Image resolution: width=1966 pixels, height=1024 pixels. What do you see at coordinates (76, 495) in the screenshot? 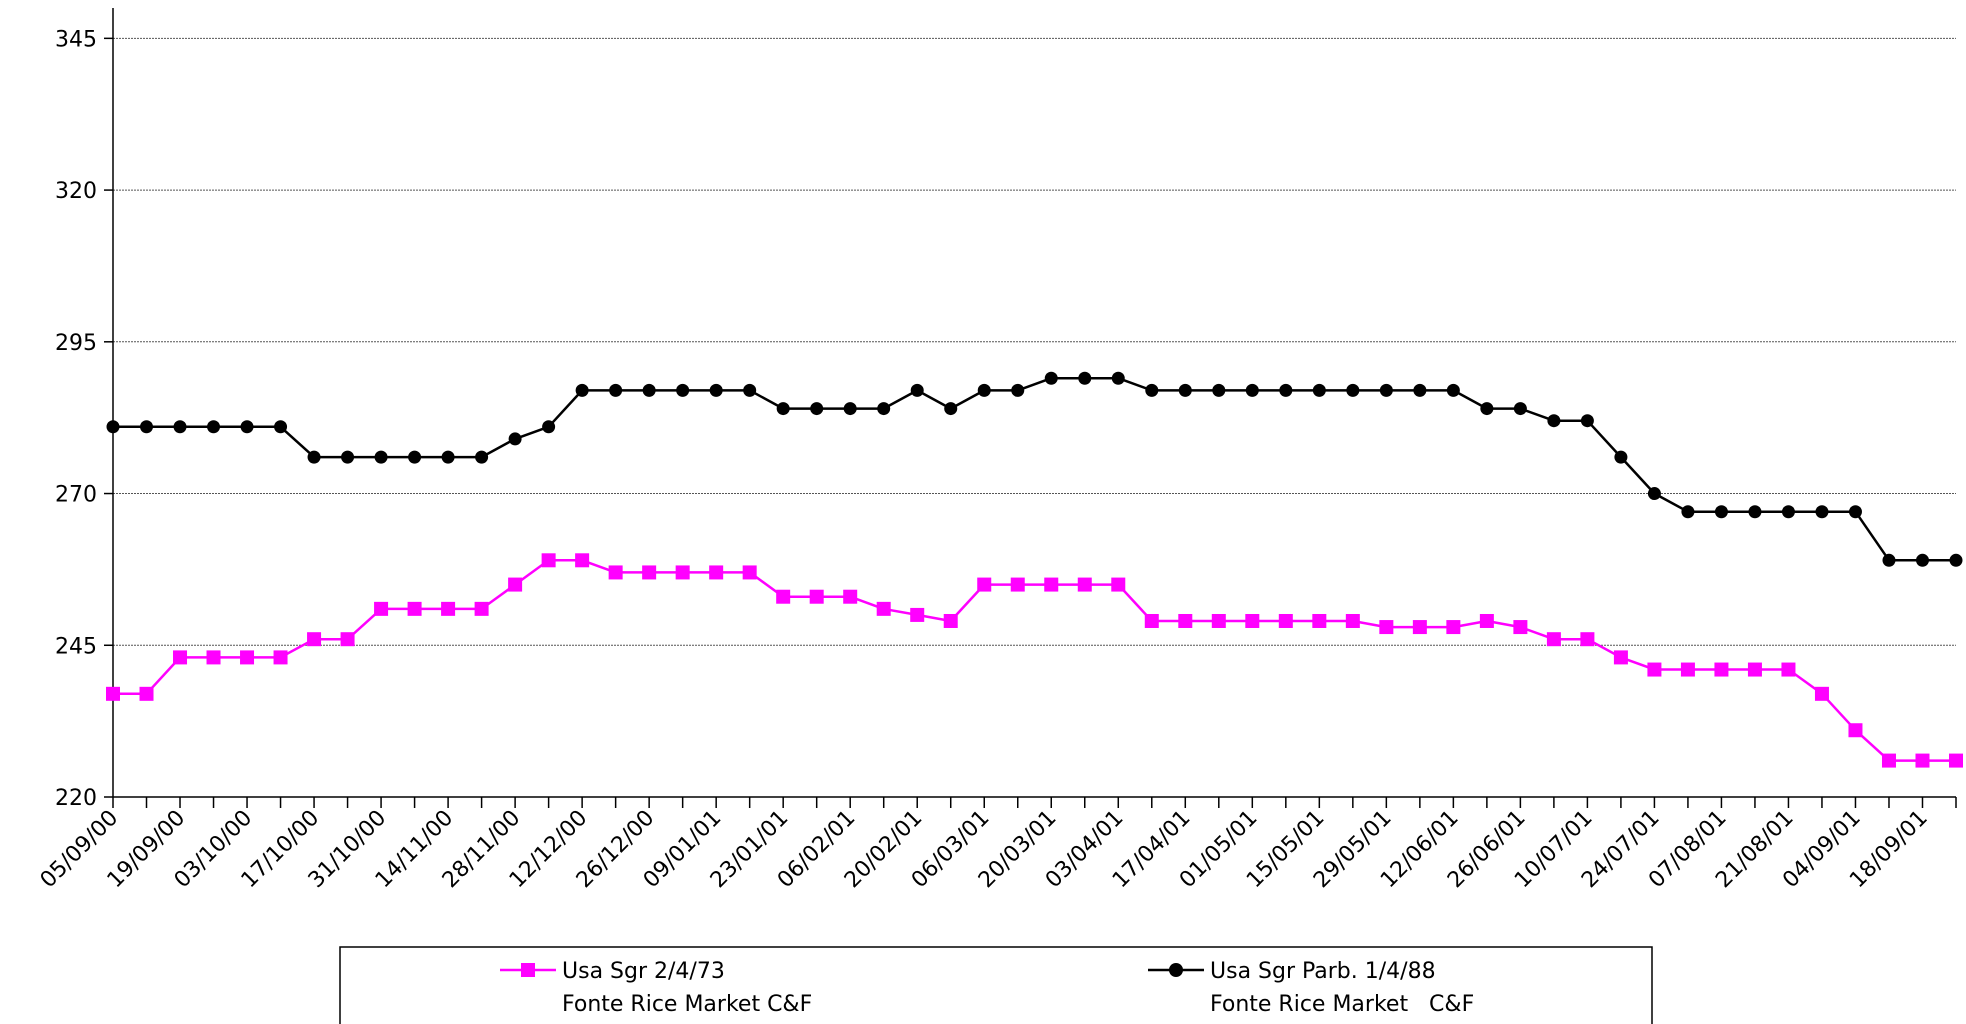
I see `y-tick-label-270: 270` at bounding box center [76, 495].